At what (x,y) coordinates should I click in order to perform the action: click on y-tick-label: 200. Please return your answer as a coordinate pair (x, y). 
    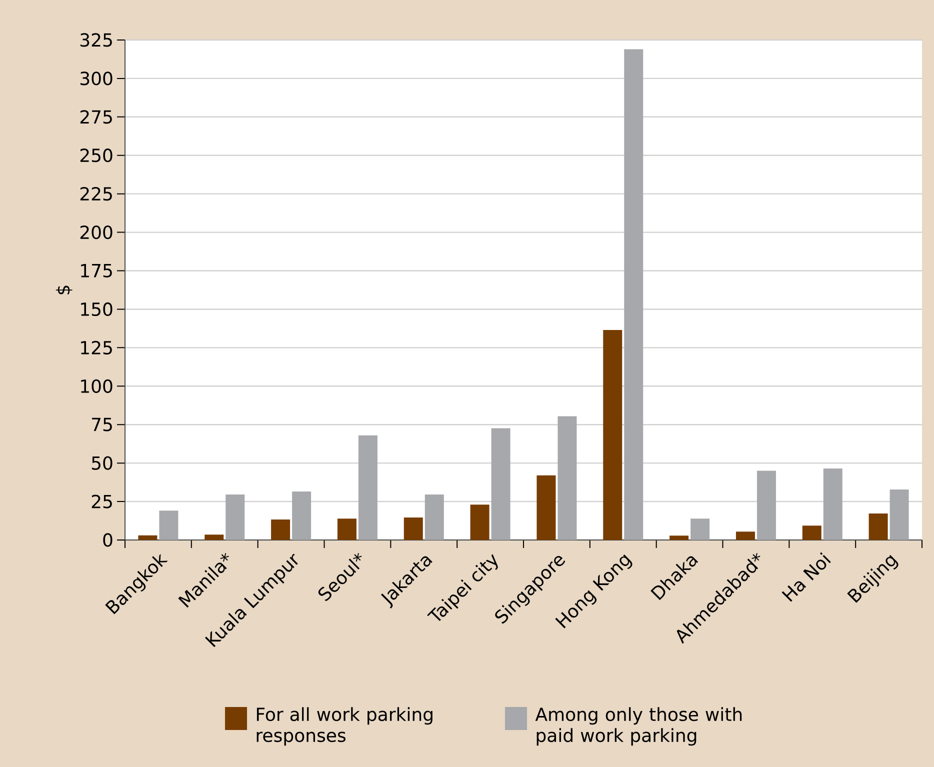
    Looking at the image, I should click on (96, 232).